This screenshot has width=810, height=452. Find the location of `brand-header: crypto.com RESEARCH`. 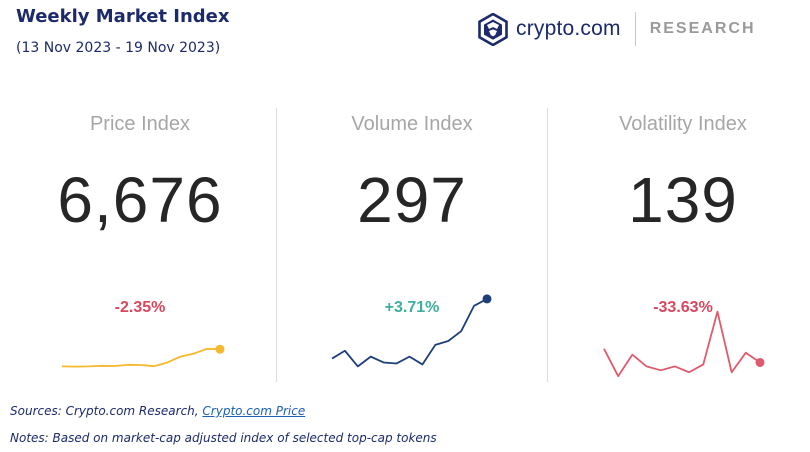

brand-header: crypto.com RESEARCH is located at coordinates (617, 29).